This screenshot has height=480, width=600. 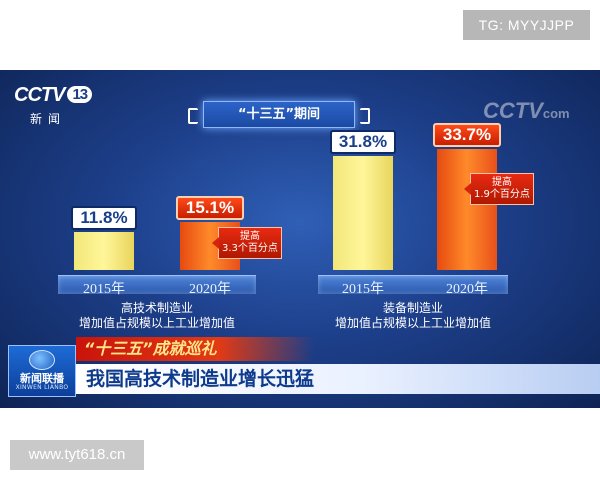 I want to click on period-tag: “十三五”期间, so click(x=279, y=114).